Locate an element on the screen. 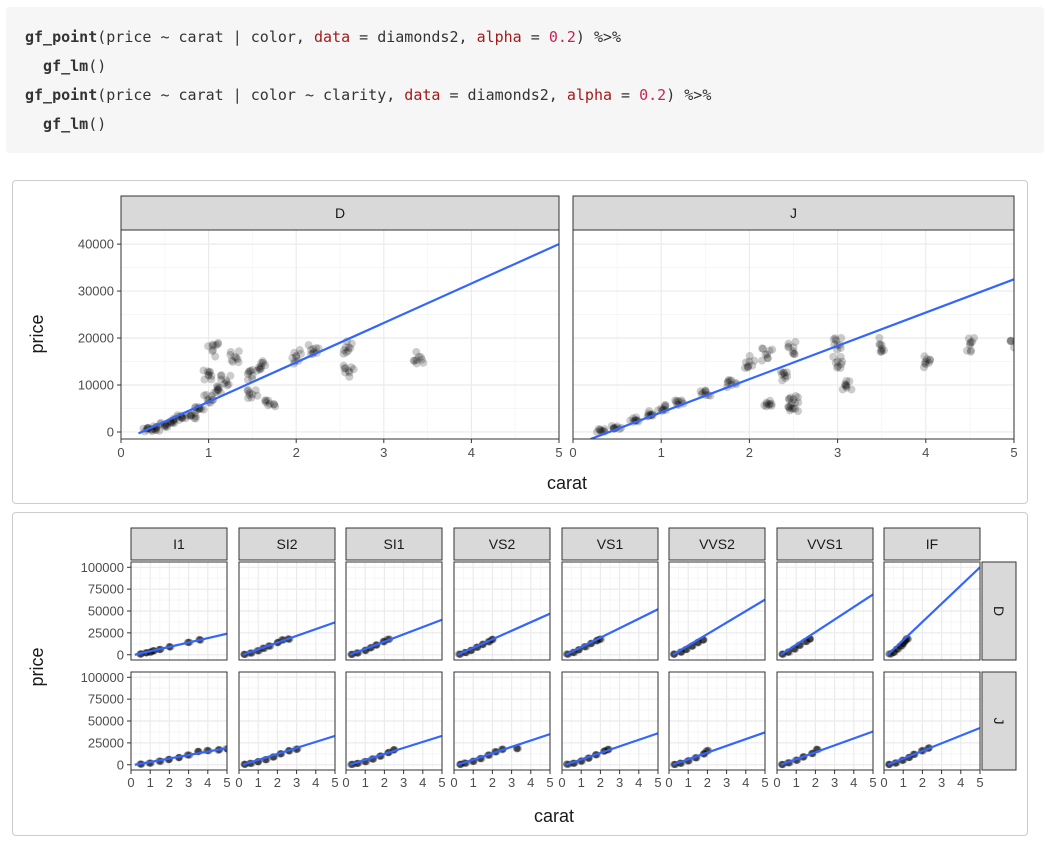 This screenshot has height=848, width=1045. code-line: gf_lm() is located at coordinates (534, 128).